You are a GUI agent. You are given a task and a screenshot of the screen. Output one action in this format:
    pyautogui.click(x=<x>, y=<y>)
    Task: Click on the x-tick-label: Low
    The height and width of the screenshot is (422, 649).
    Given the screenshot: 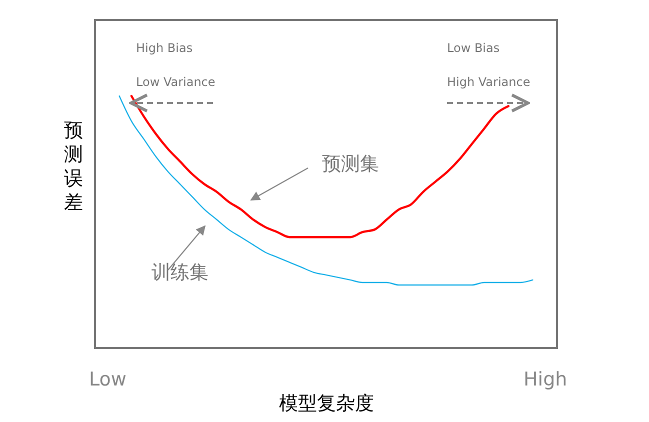 What is the action you would take?
    pyautogui.click(x=107, y=379)
    